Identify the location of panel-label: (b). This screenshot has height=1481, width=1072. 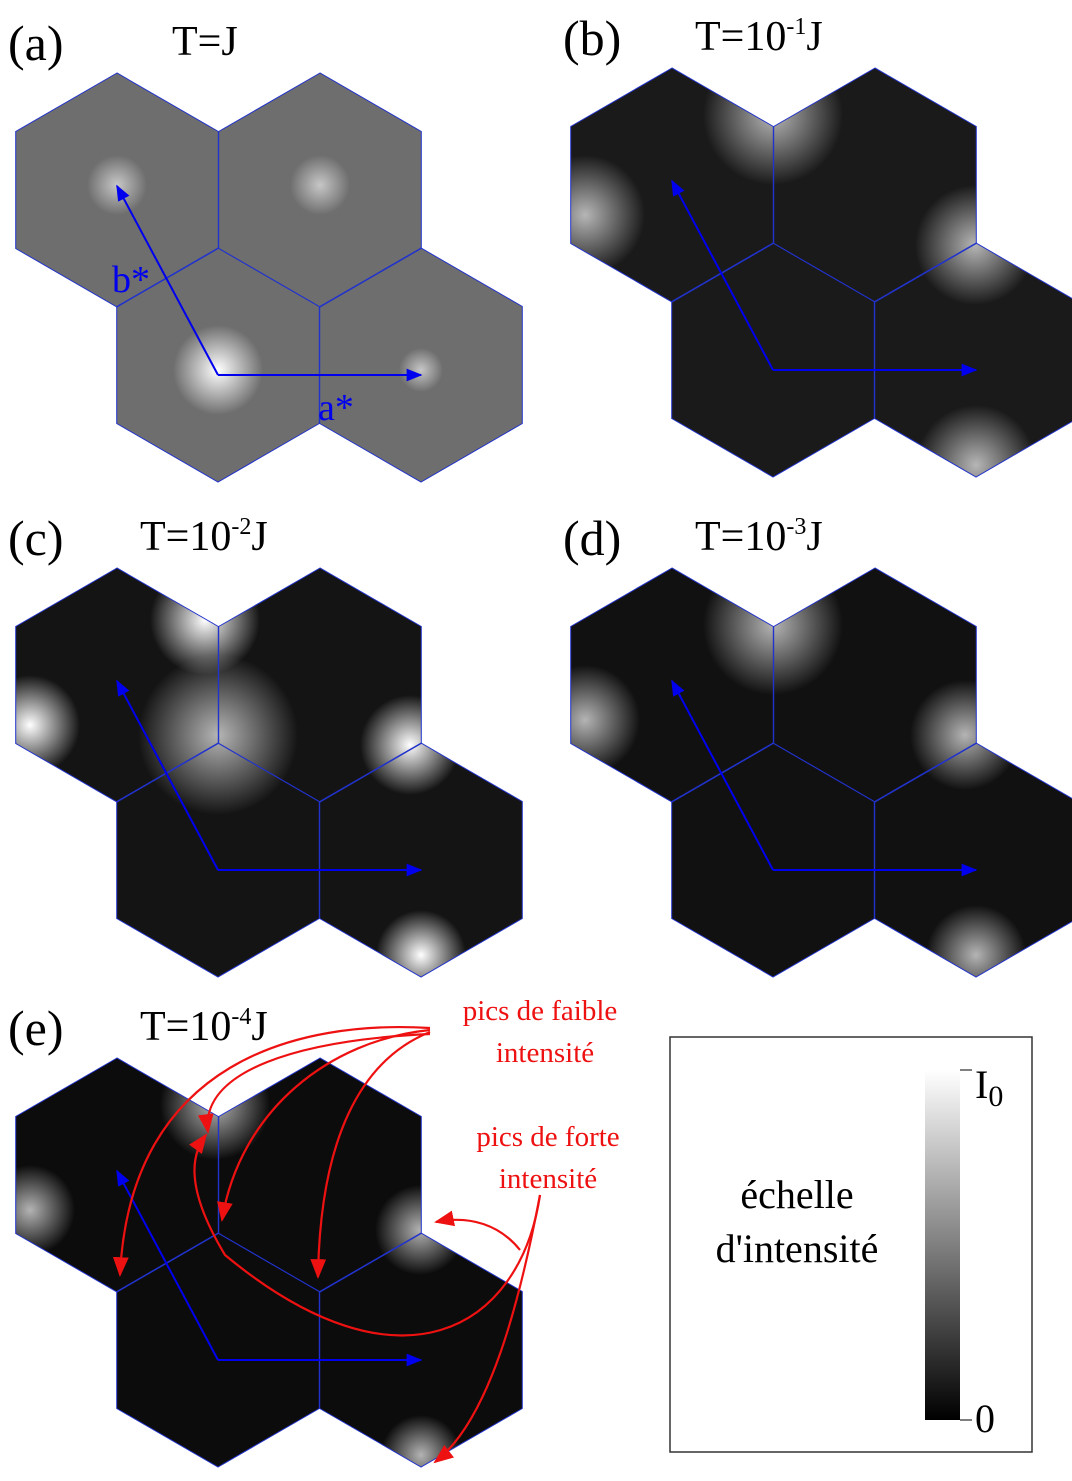
(592, 38).